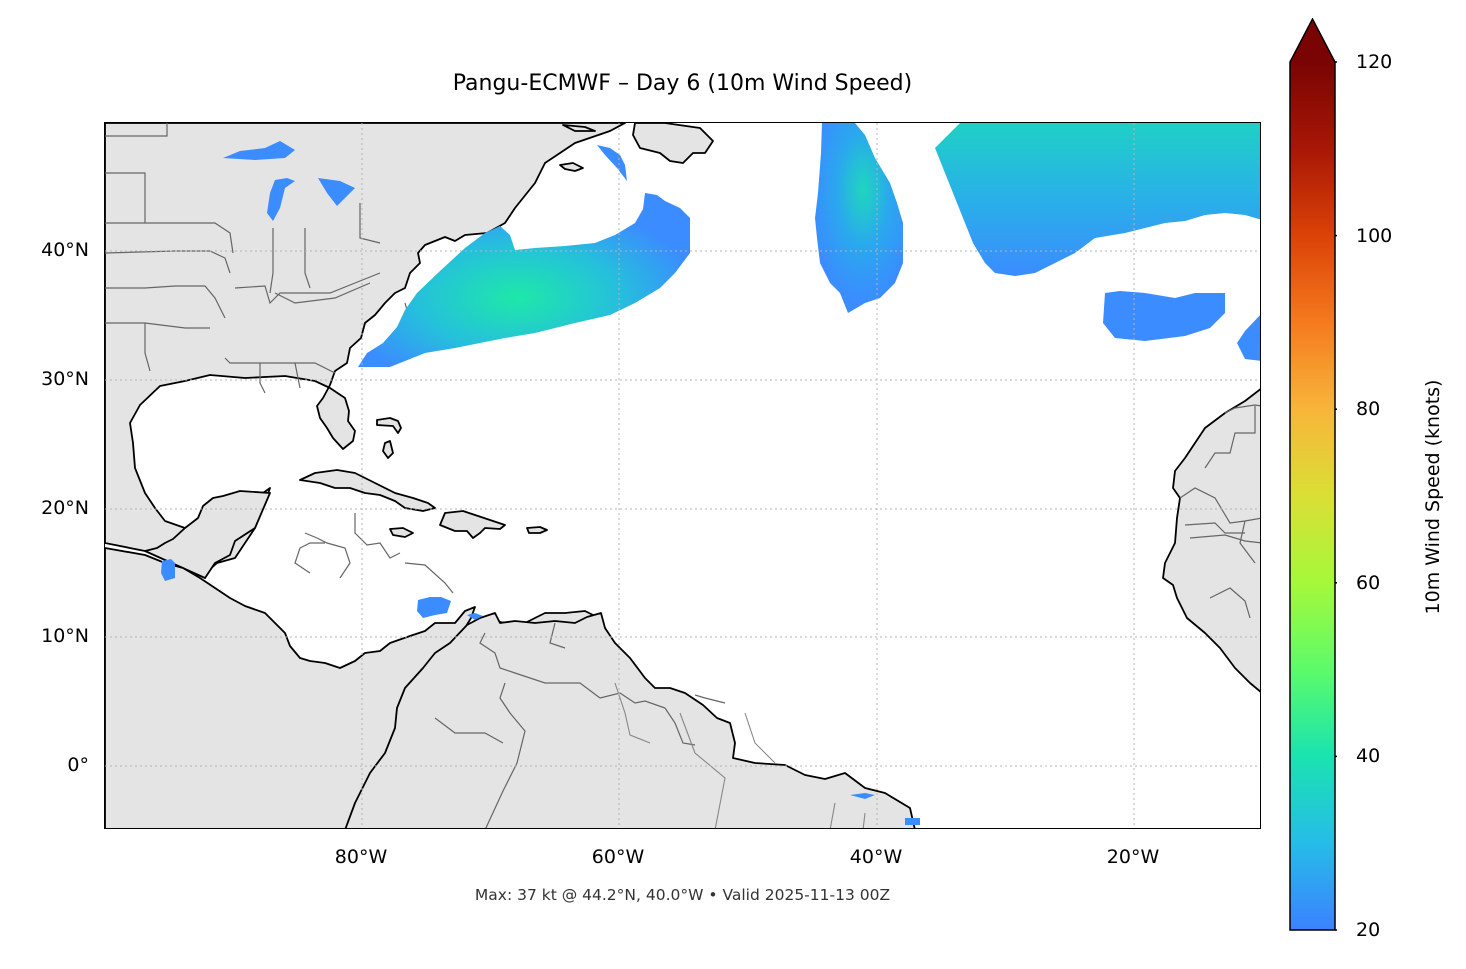 The image size is (1466, 969). Describe the element at coordinates (1433, 497) in the screenshot. I see `colorbar-label: 10m Wind Speed (knots)` at that location.